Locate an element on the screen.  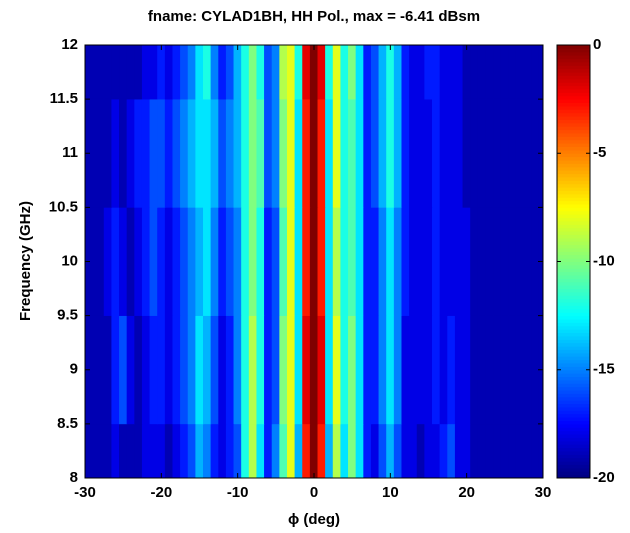
colorbar-tick-label: 0 is located at coordinates (597, 44).